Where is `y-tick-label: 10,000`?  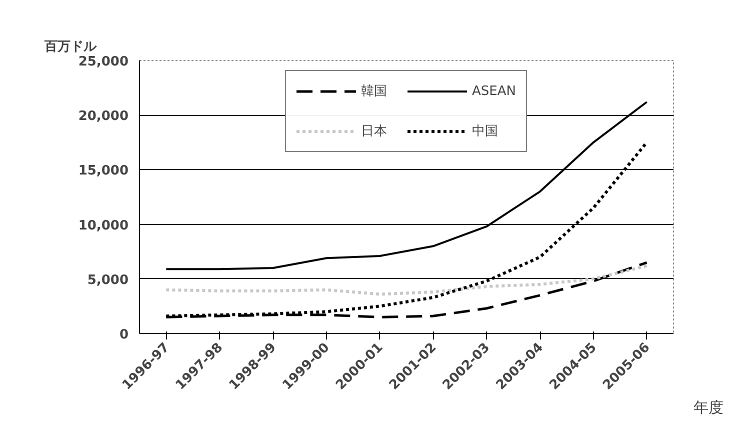 y-tick-label: 10,000 is located at coordinates (103, 226).